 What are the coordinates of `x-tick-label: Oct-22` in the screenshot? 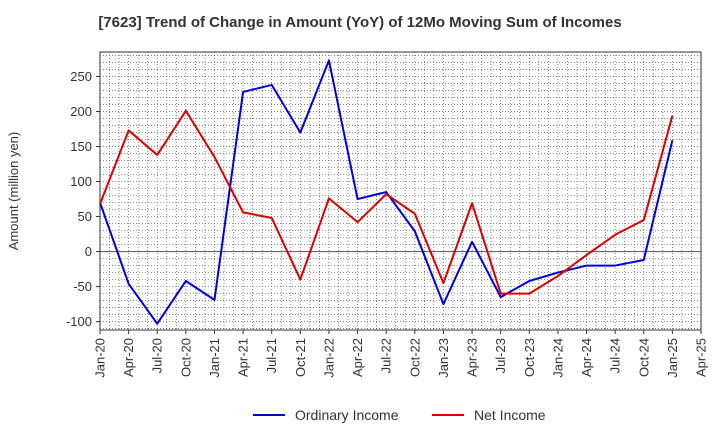 It's located at (414, 357).